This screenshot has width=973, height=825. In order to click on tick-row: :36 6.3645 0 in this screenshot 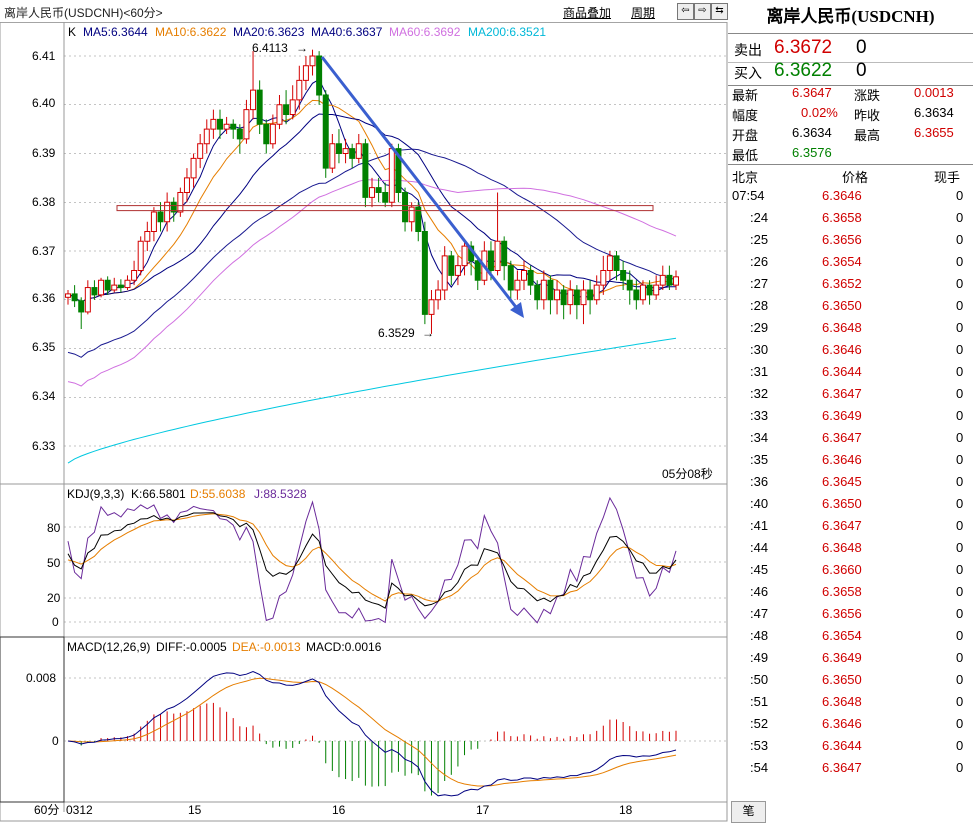, I will do `click(850, 484)`.